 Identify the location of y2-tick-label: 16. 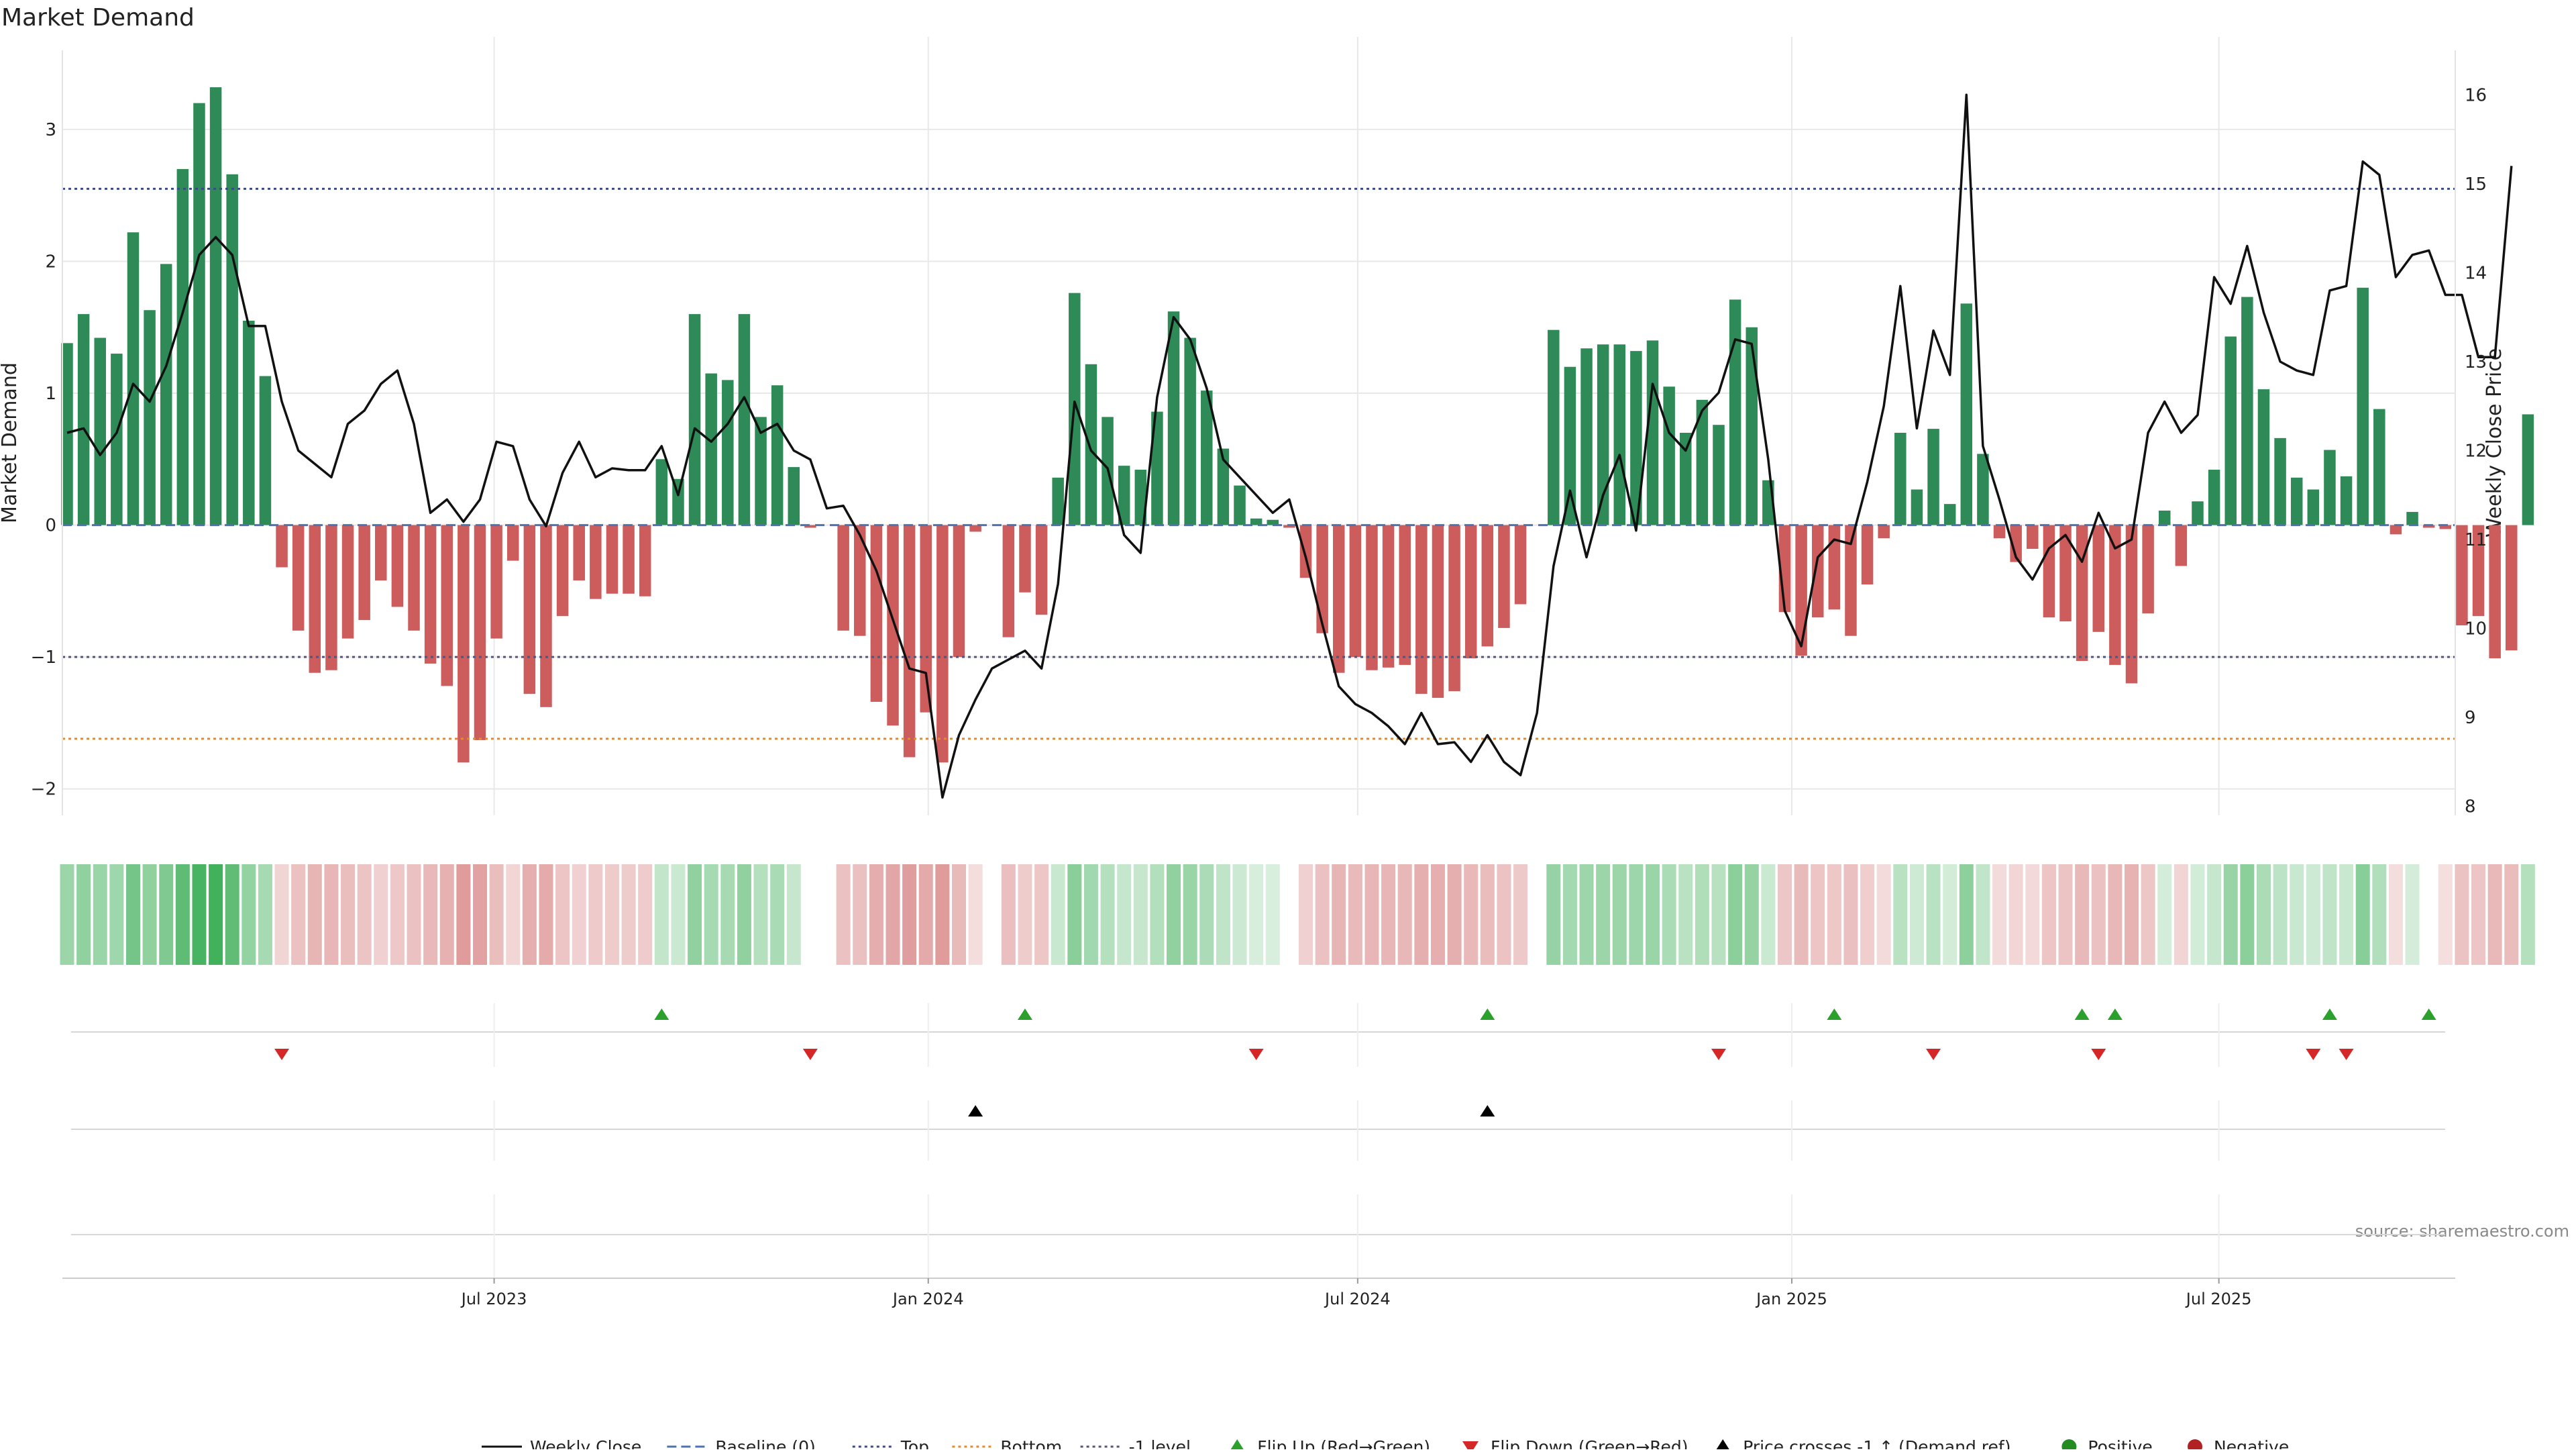
(2476, 95).